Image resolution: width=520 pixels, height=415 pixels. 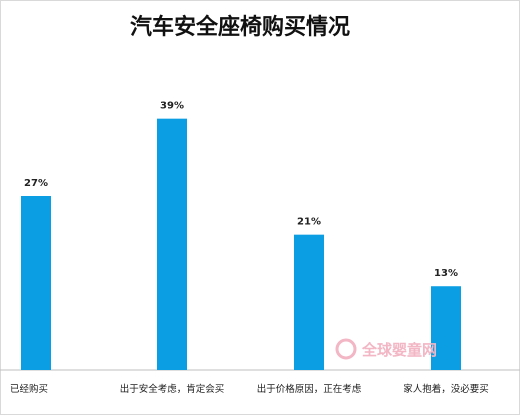 What do you see at coordinates (309, 222) in the screenshot?
I see `bar-value-label-3: 21%` at bounding box center [309, 222].